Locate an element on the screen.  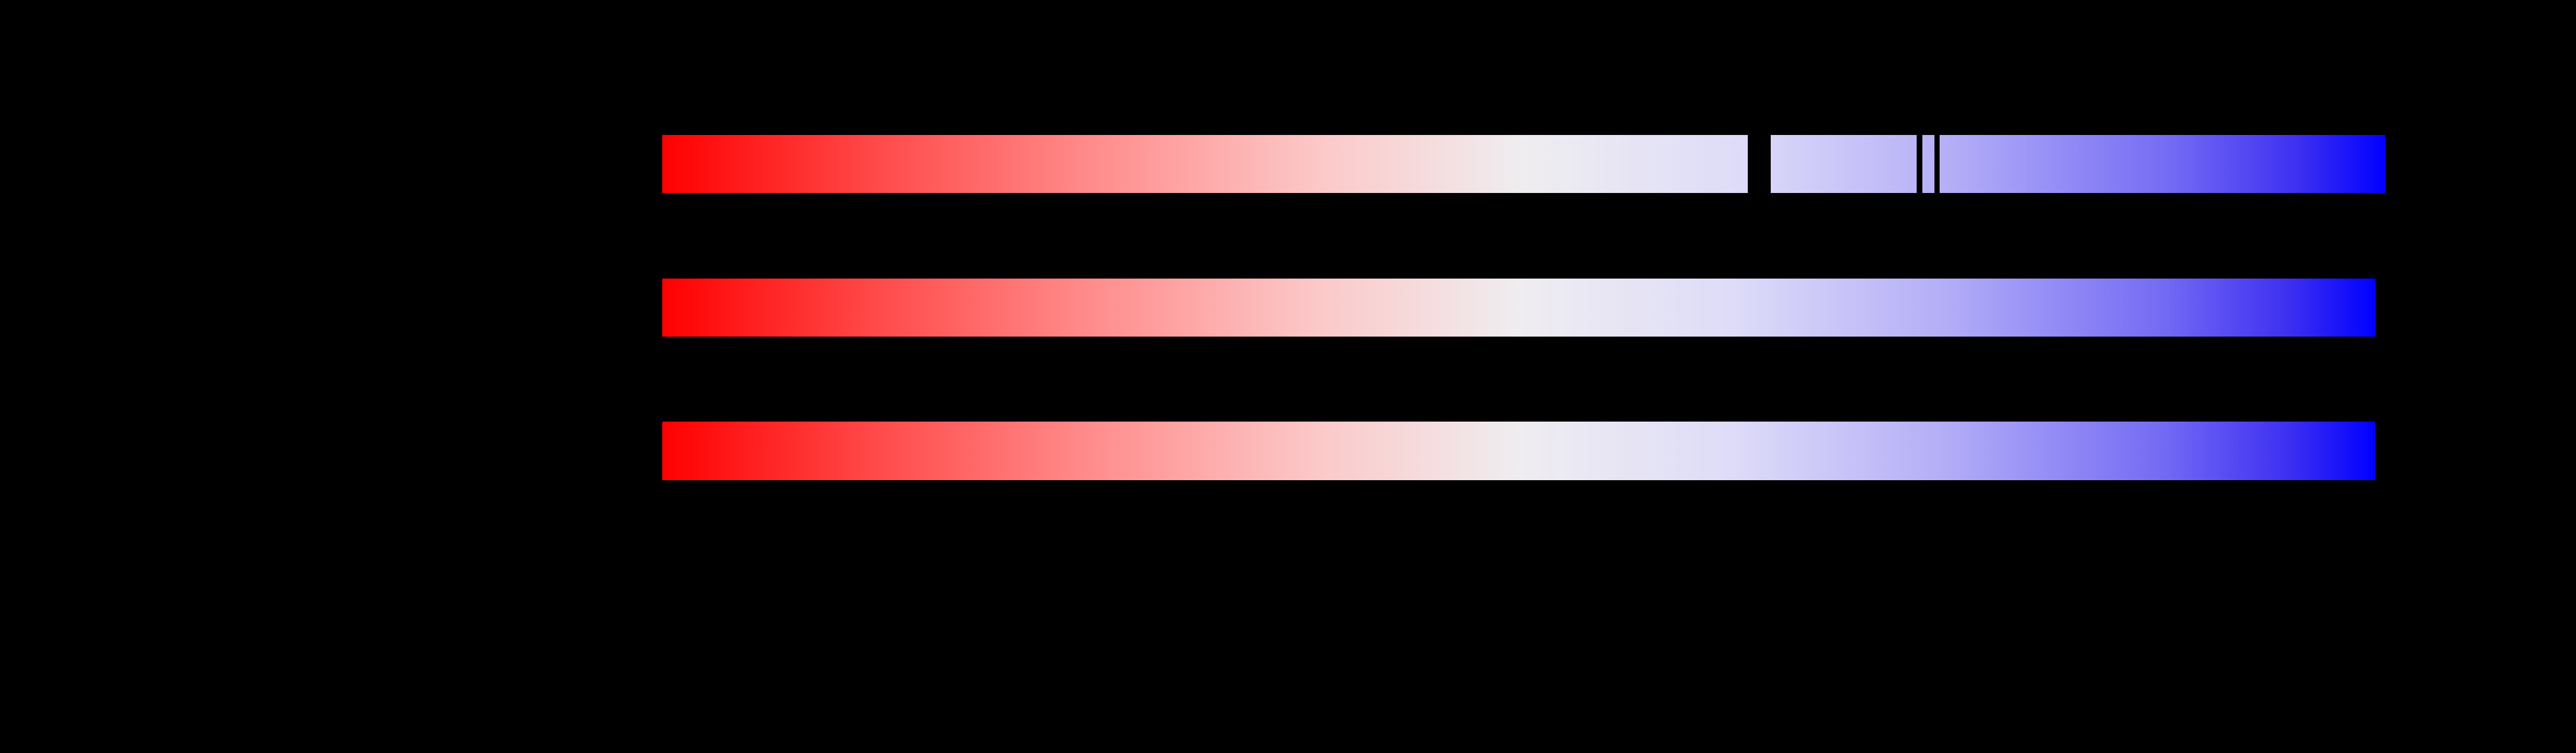
bar-1-gap-wide is located at coordinates (1759, 163).